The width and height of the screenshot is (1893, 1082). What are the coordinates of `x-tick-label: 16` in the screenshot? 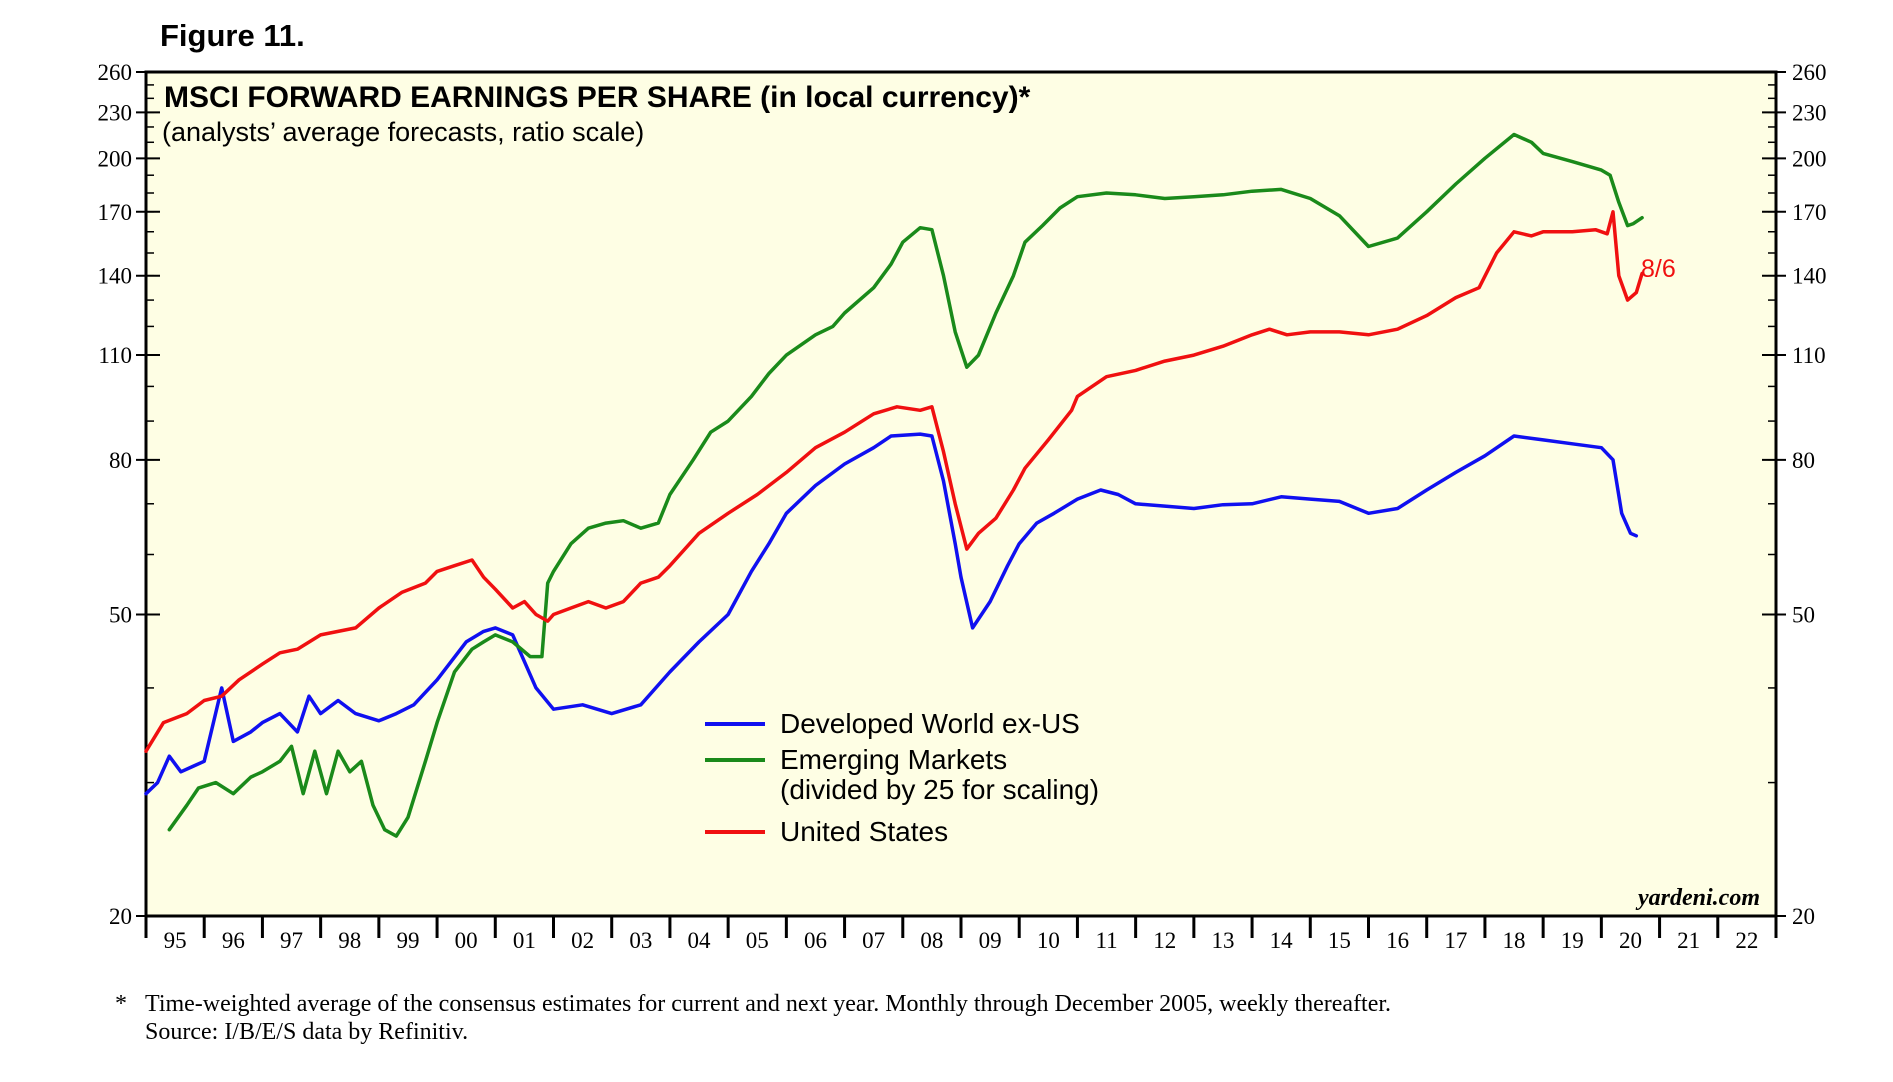 It's located at (1397, 940).